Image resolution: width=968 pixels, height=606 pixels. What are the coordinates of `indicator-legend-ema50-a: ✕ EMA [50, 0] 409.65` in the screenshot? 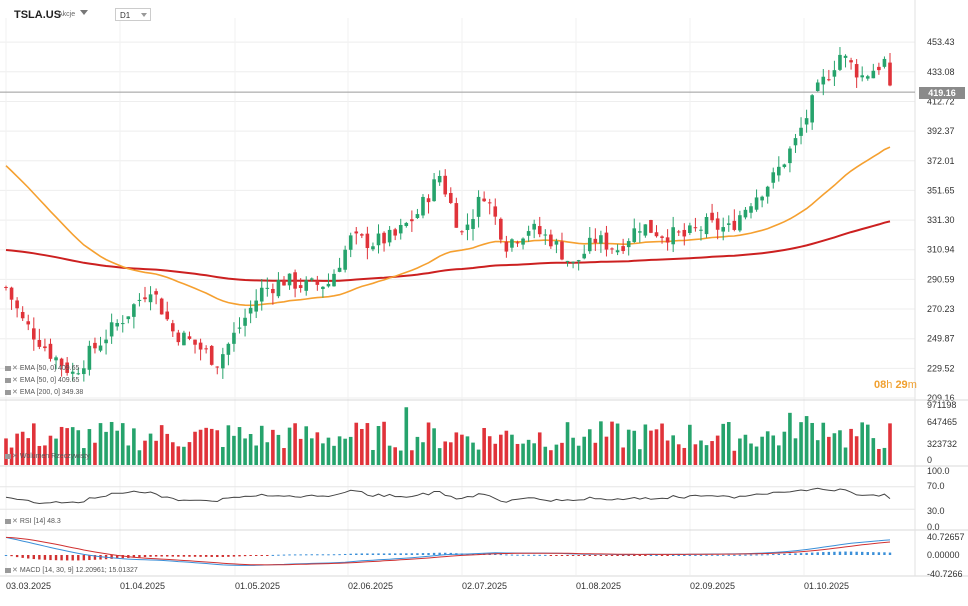 It's located at (42, 368).